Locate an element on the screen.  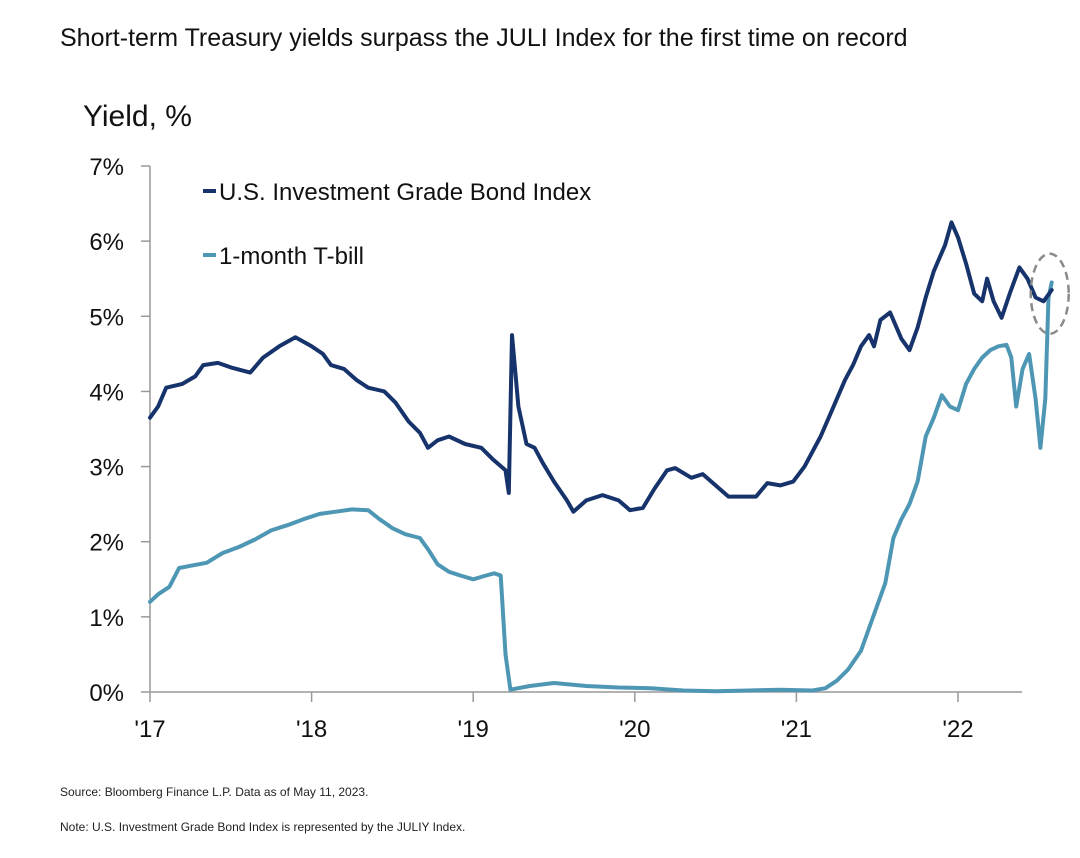
y-tick-label: 2% is located at coordinates (106, 543).